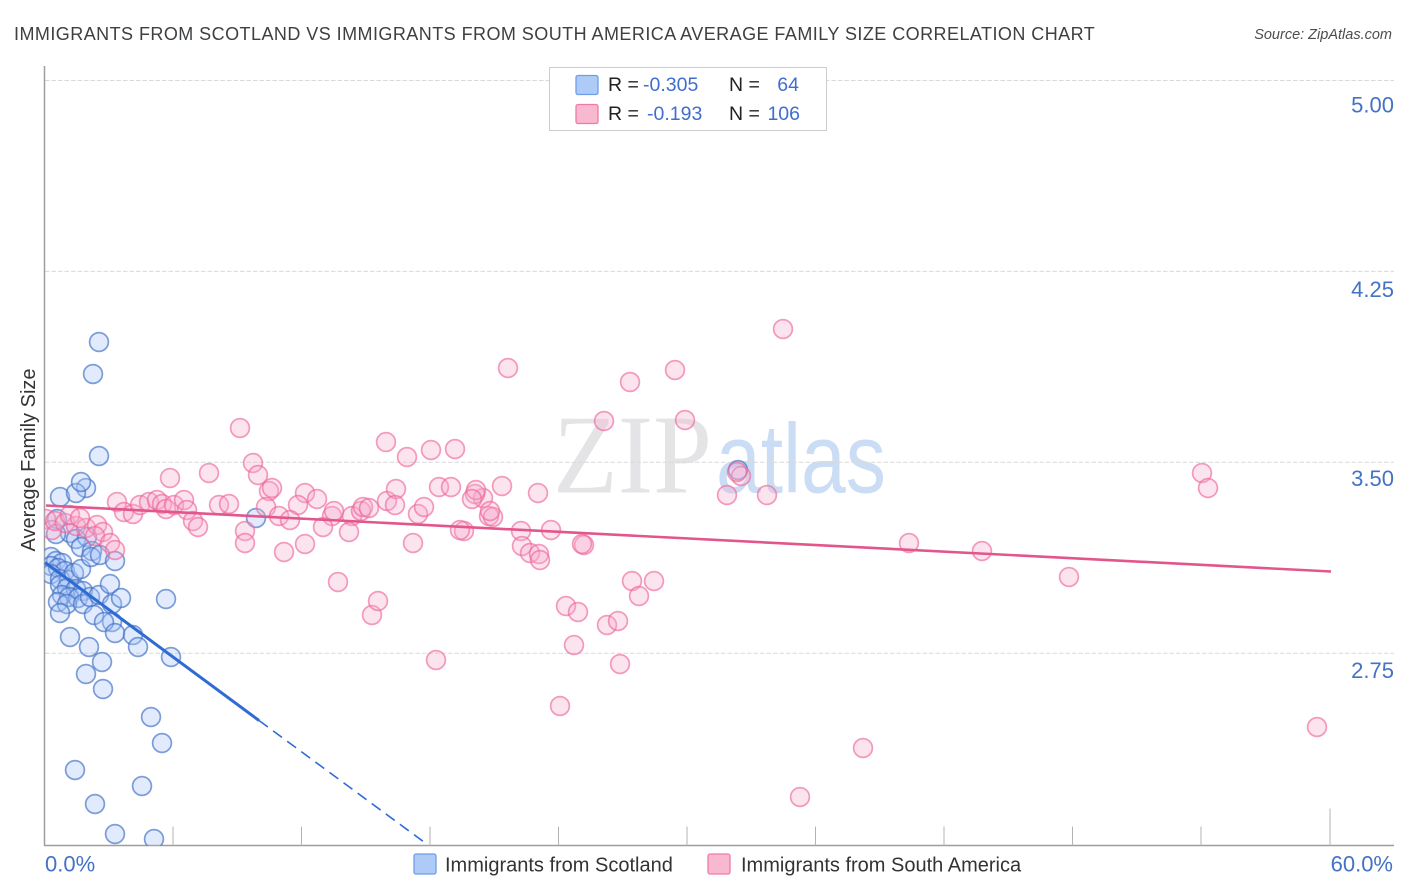 This screenshot has width=1406, height=892. I want to click on svg-text: Average Family Size, so click(29, 459).